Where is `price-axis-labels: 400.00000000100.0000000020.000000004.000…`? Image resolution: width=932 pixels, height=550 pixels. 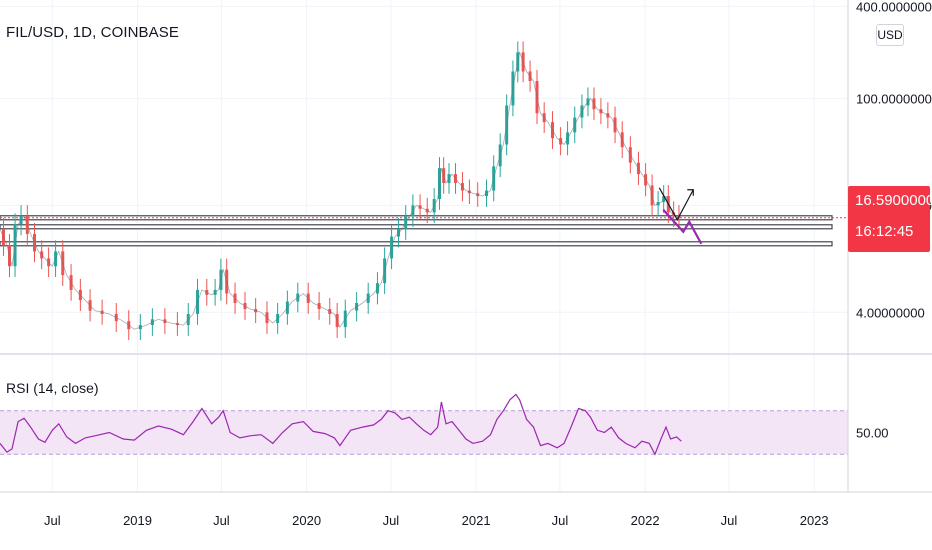
price-axis-labels: 400.00000000100.0000000020.000000004.000… is located at coordinates (894, 160).